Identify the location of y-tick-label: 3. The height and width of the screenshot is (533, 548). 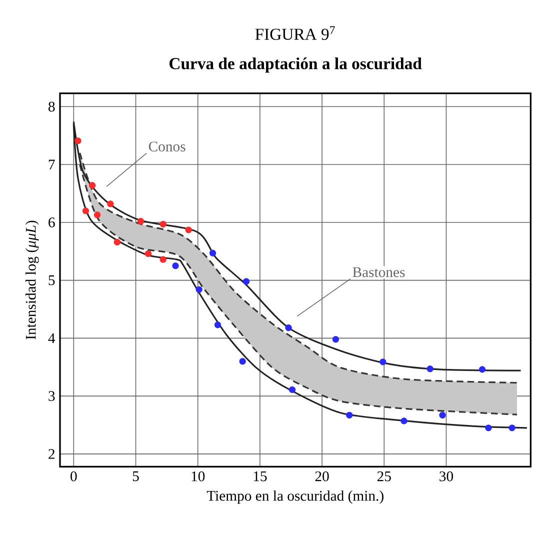
(51, 395).